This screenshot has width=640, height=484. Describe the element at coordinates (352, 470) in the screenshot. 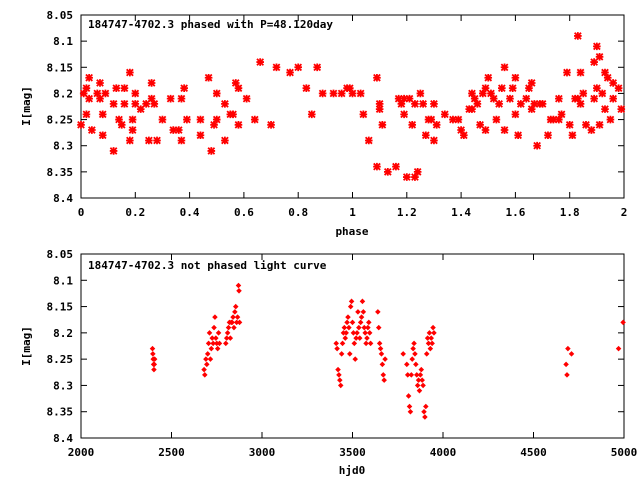

I see `unphased-x-axis-label: hjd0` at that location.